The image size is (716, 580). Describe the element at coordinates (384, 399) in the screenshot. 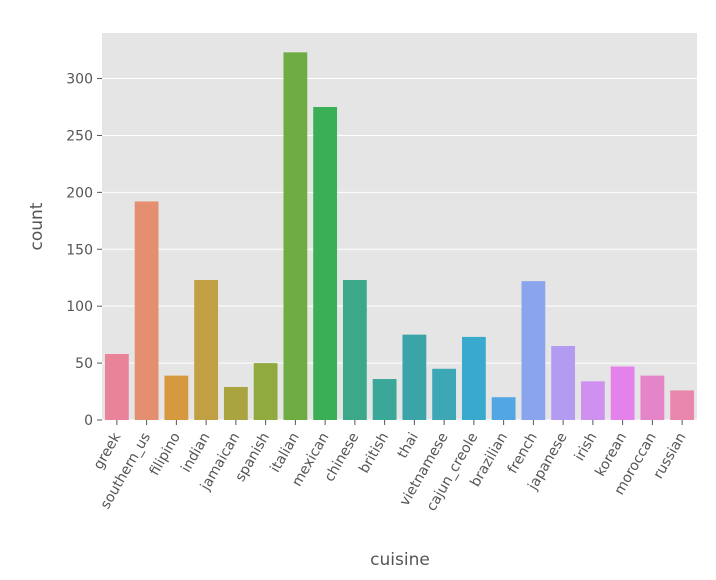

I see `bar-british` at that location.